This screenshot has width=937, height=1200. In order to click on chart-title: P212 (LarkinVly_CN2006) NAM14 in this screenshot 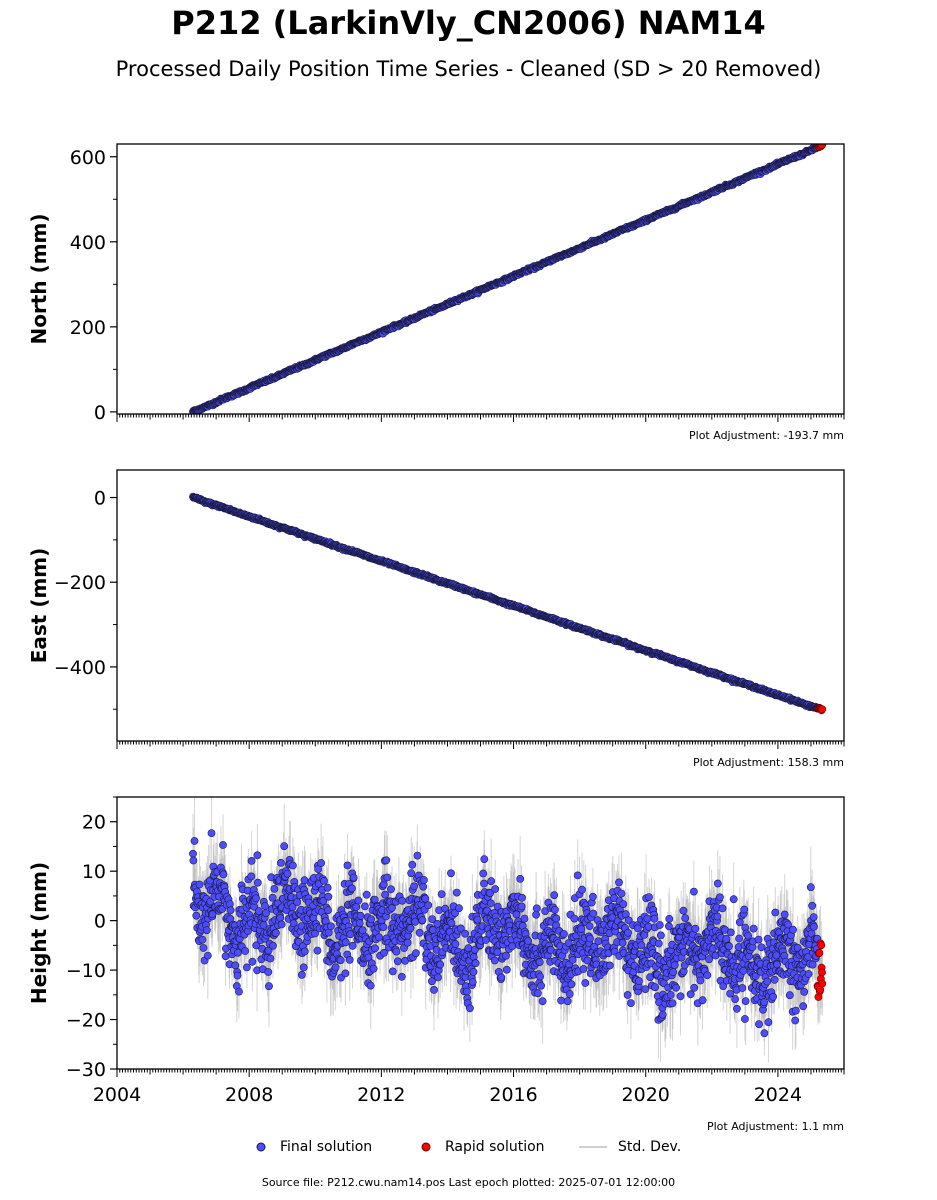, I will do `click(468, 23)`.